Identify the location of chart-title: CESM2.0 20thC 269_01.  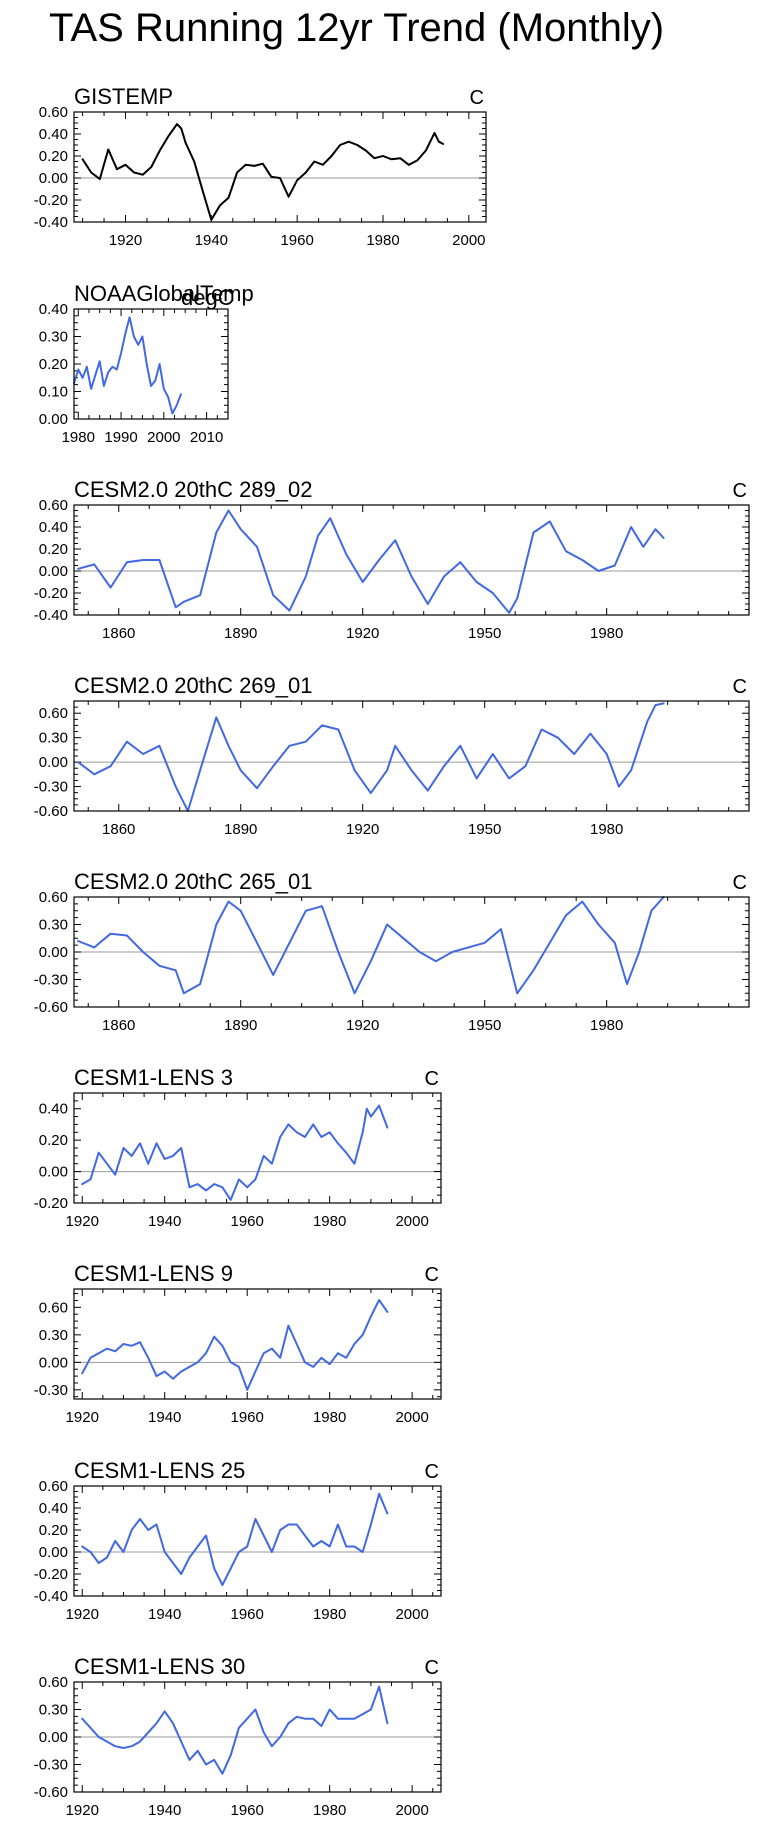
(193, 685).